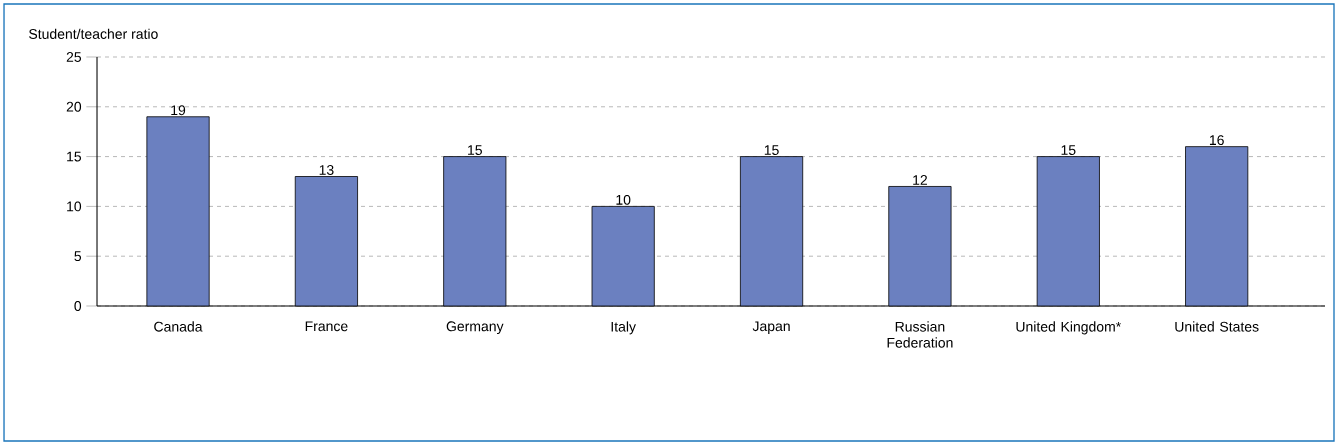  What do you see at coordinates (93, 33) in the screenshot?
I see `y-axis-title: Student/teacher ratio` at bounding box center [93, 33].